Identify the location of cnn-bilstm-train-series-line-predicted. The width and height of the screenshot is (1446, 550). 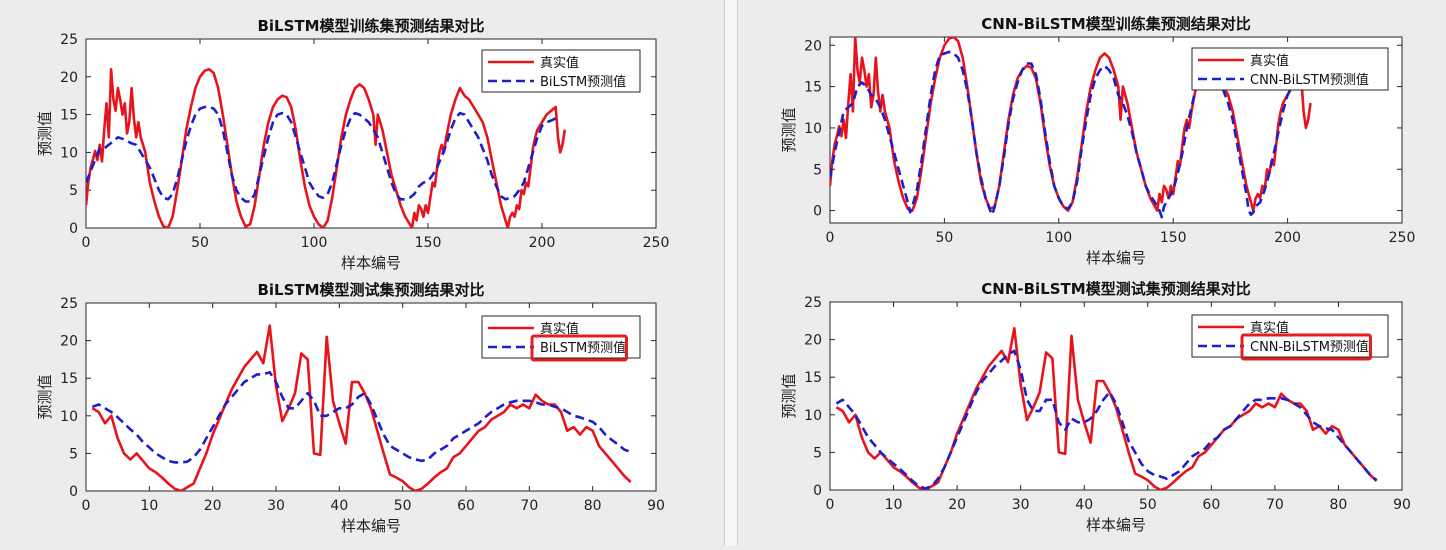
(1066, 134).